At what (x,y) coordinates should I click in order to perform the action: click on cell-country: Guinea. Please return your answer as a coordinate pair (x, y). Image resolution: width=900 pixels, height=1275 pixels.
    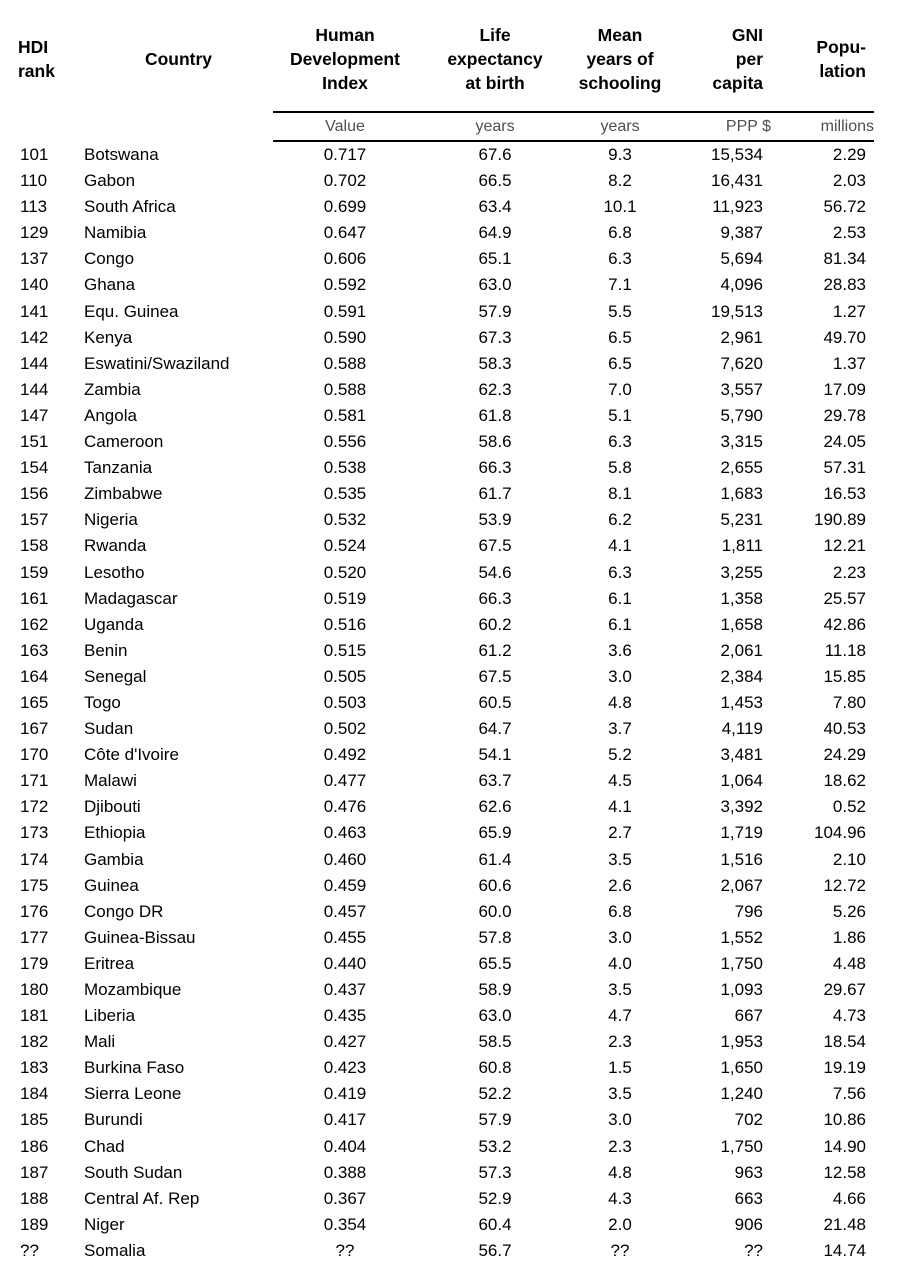
    Looking at the image, I should click on (111, 885).